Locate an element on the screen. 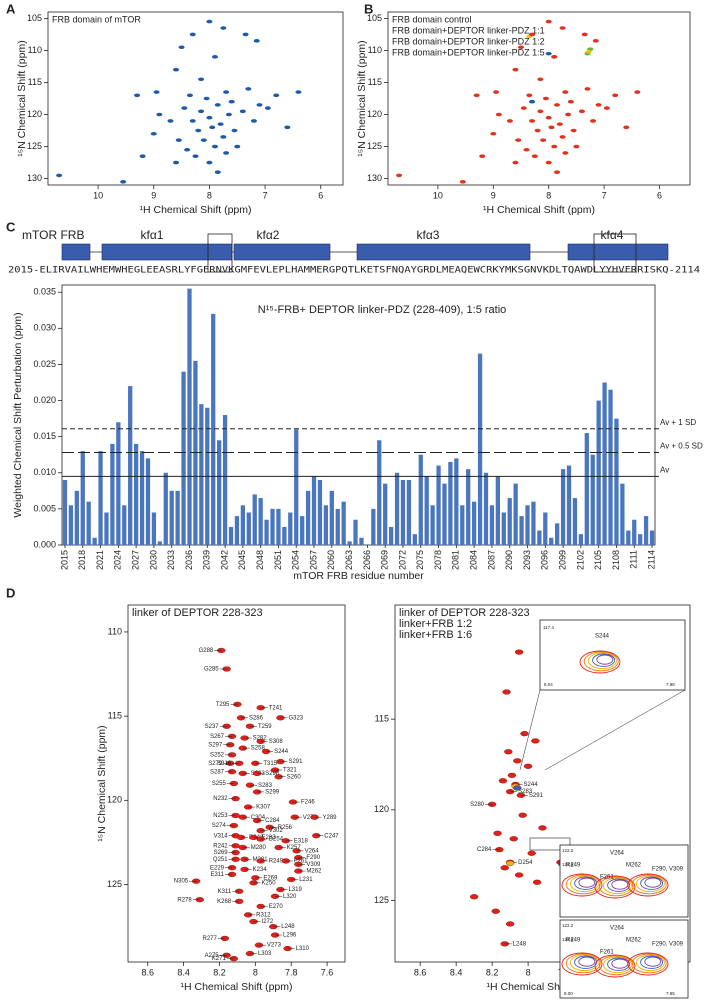  peak-label: T321 is located at coordinates (290, 771).